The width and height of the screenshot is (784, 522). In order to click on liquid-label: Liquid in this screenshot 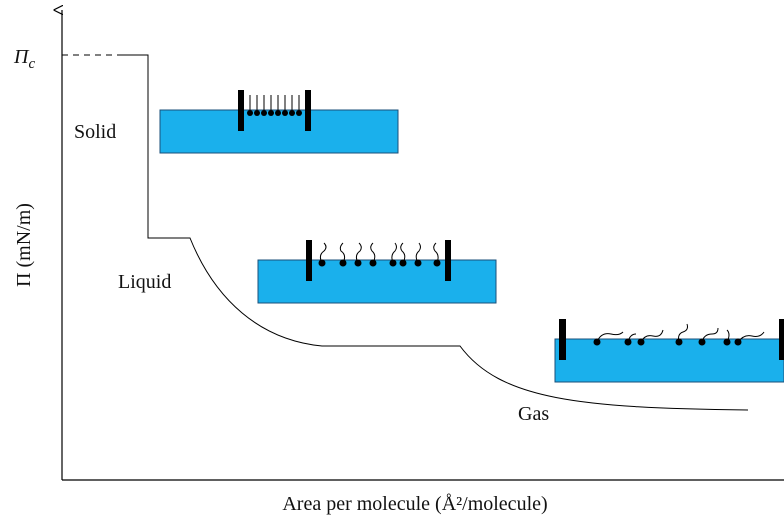, I will do `click(144, 282)`.